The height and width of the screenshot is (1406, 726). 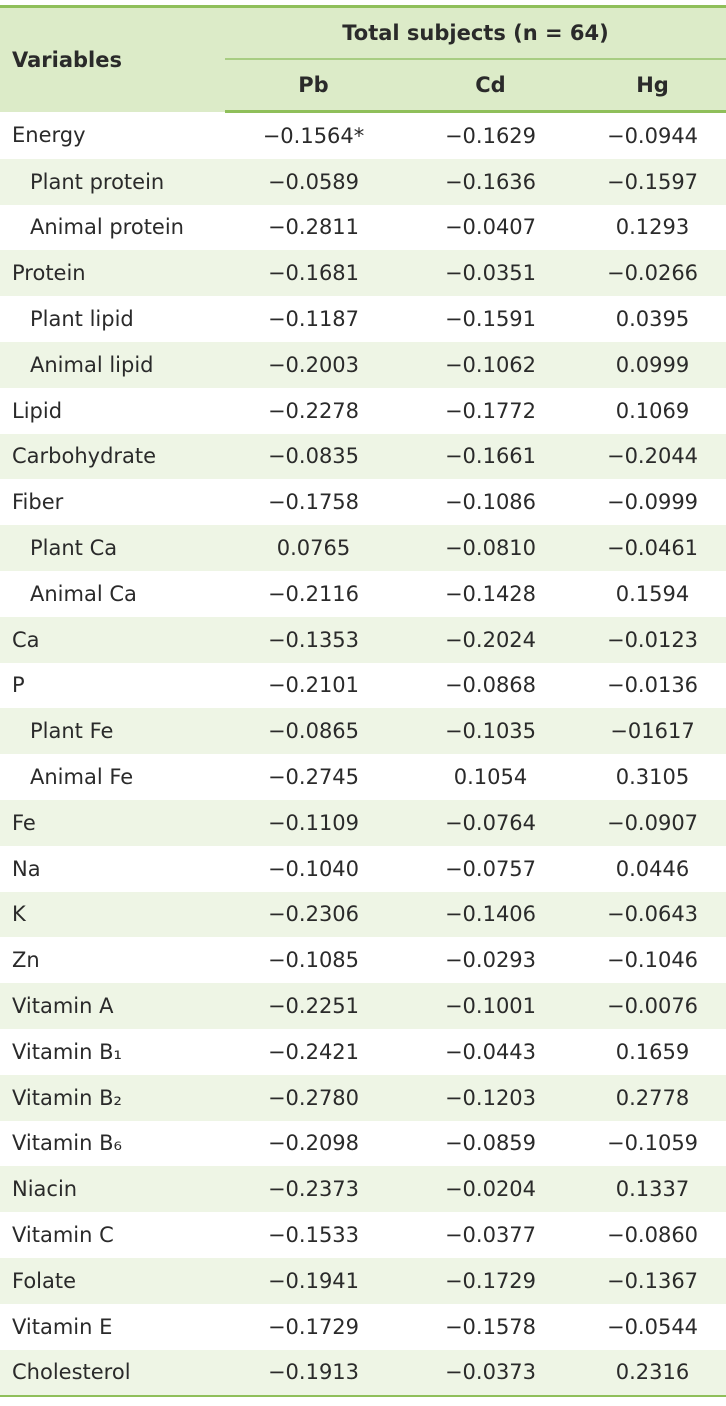 What do you see at coordinates (652, 1235) in the screenshot?
I see `cell: −0.0860` at bounding box center [652, 1235].